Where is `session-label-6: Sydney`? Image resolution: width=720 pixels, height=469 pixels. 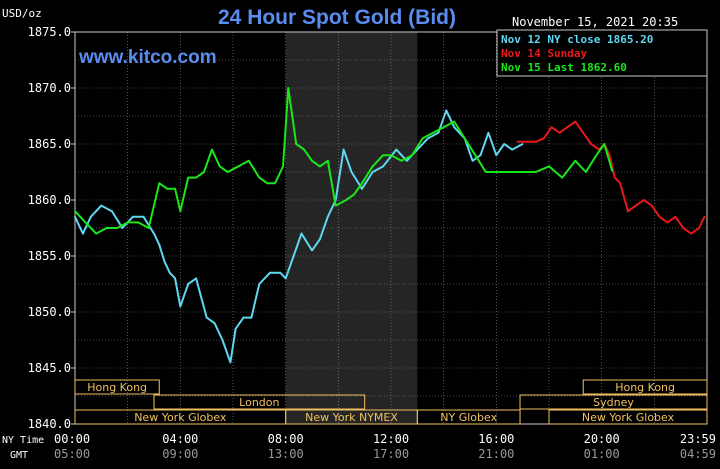 session-label-6: Sydney is located at coordinates (613, 402).